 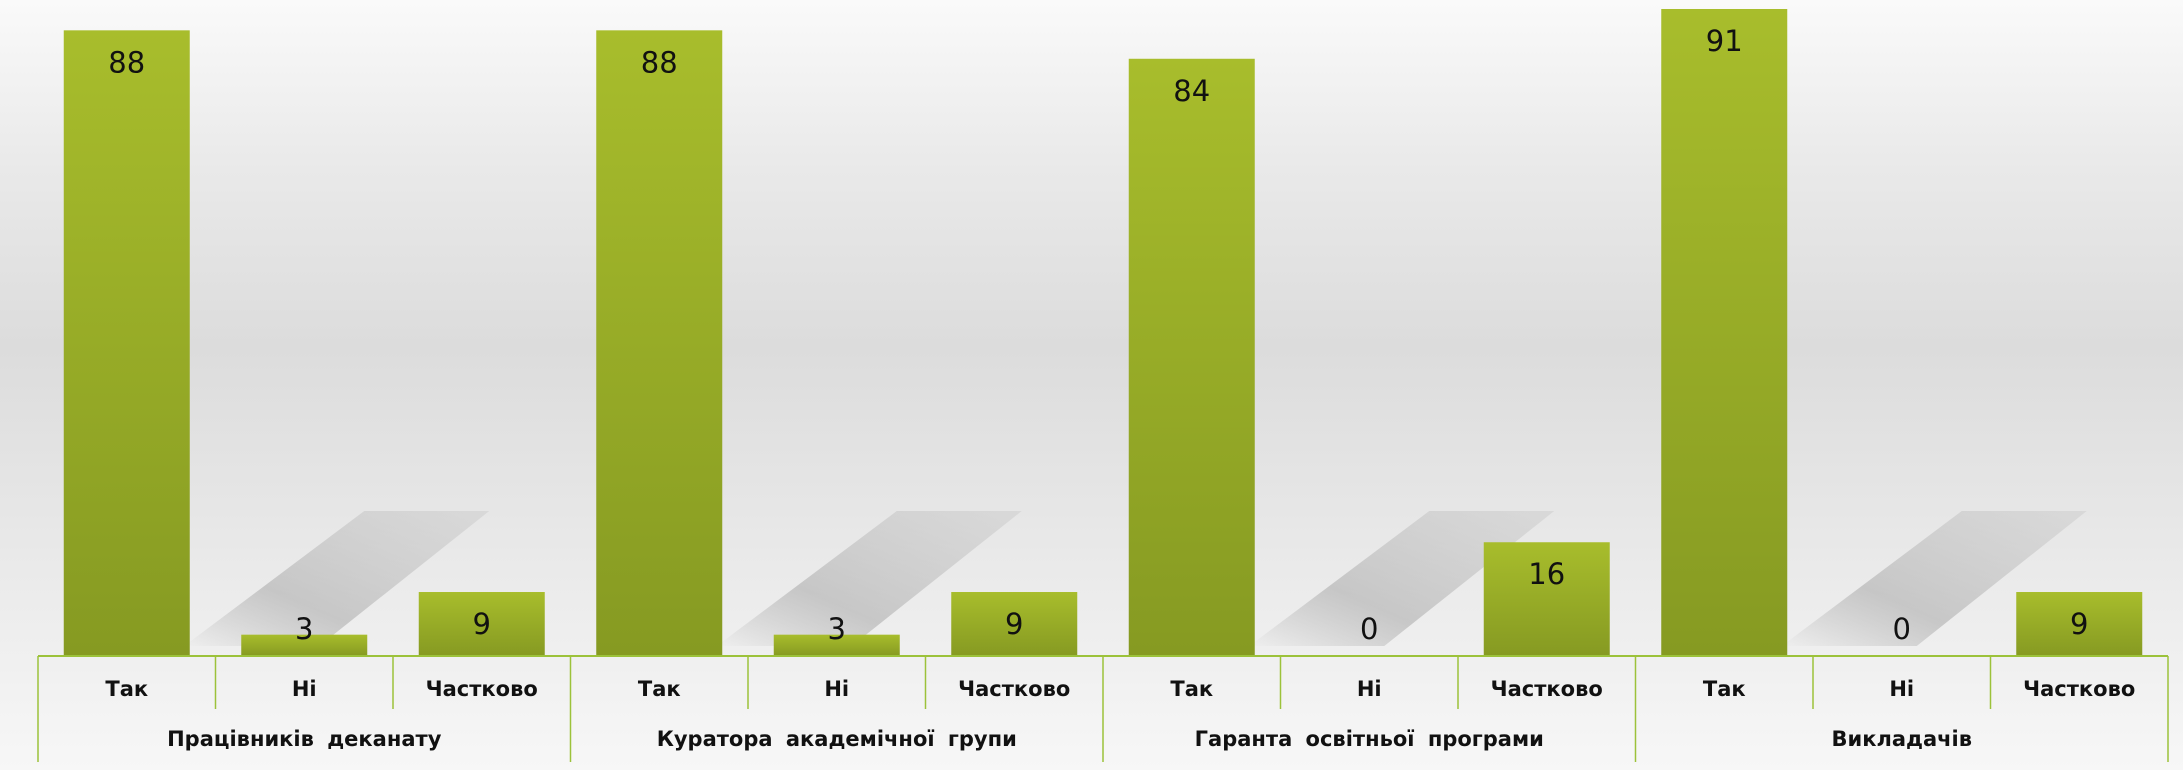 What do you see at coordinates (304, 739) in the screenshot?
I see `group-label: Працівників деканату` at bounding box center [304, 739].